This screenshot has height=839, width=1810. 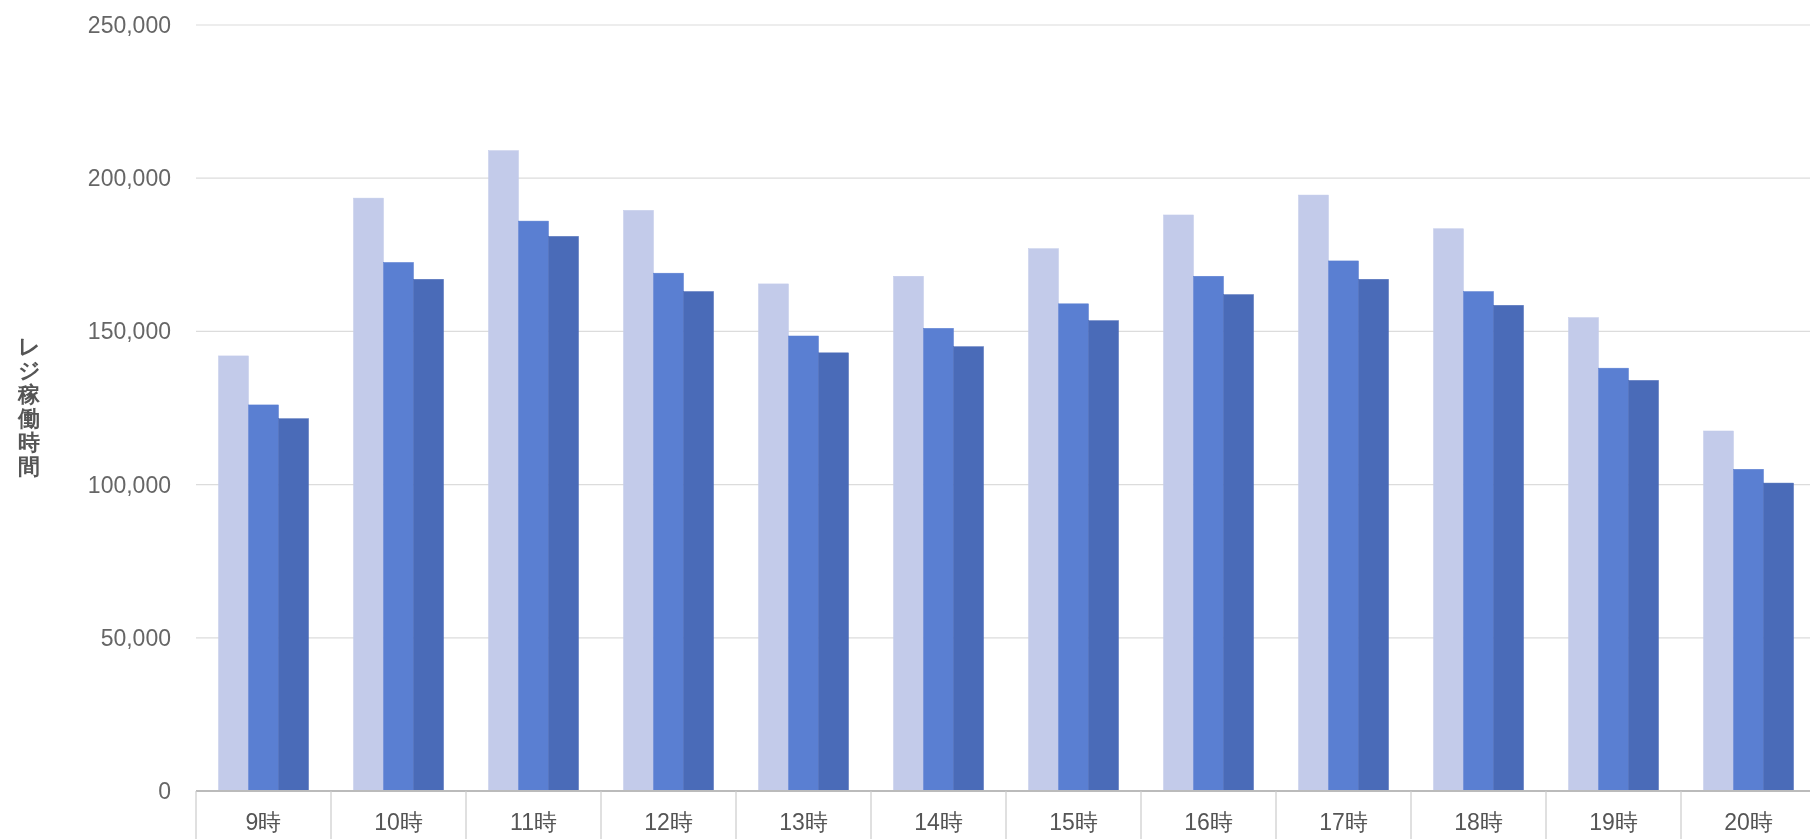 What do you see at coordinates (164, 791) in the screenshot?
I see `y-tick-label: 0` at bounding box center [164, 791].